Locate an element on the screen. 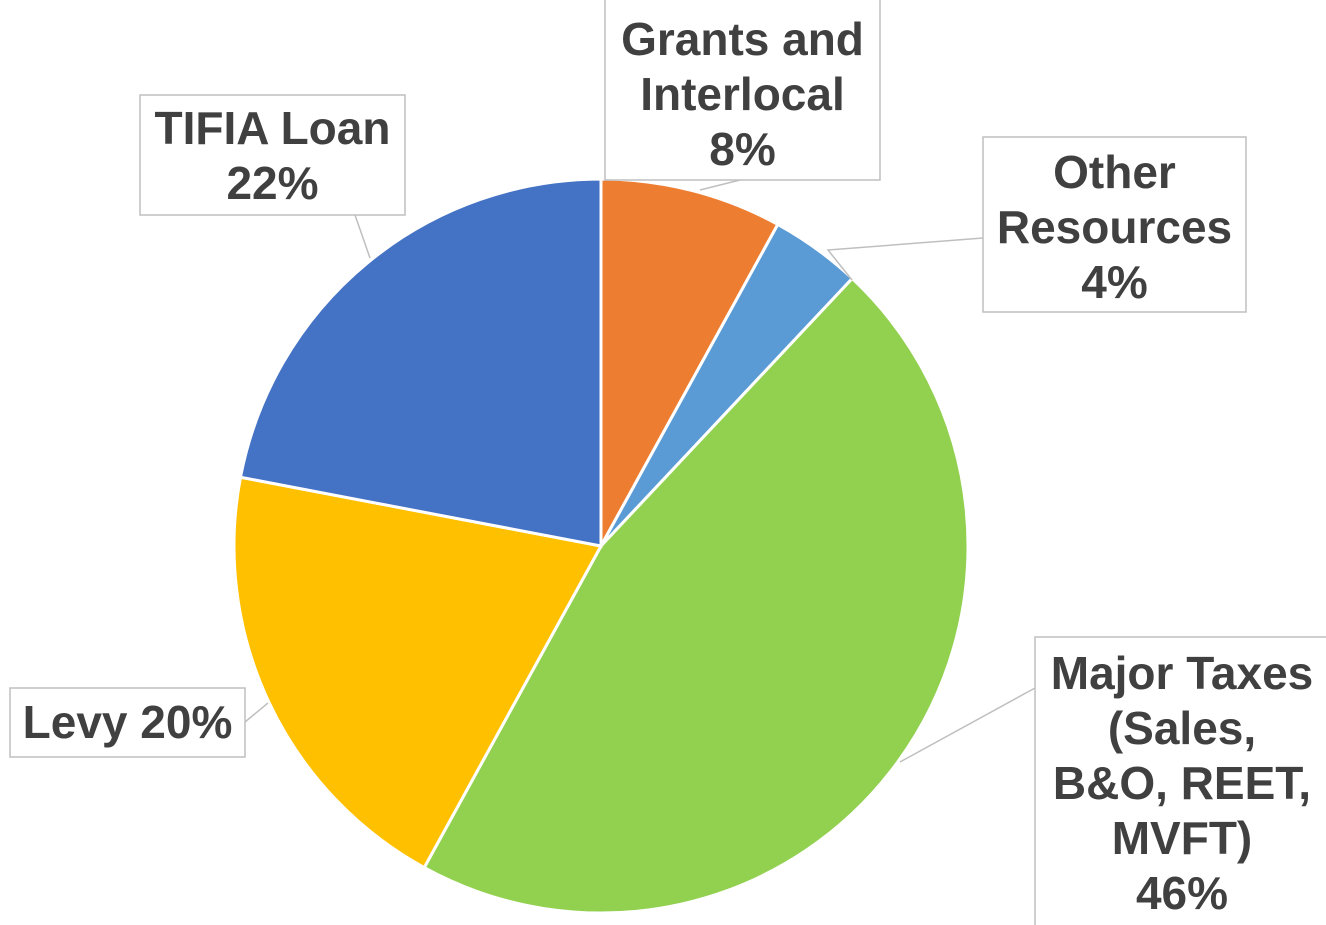 The width and height of the screenshot is (1326, 925). category-label: Other Resources is located at coordinates (1114, 199).